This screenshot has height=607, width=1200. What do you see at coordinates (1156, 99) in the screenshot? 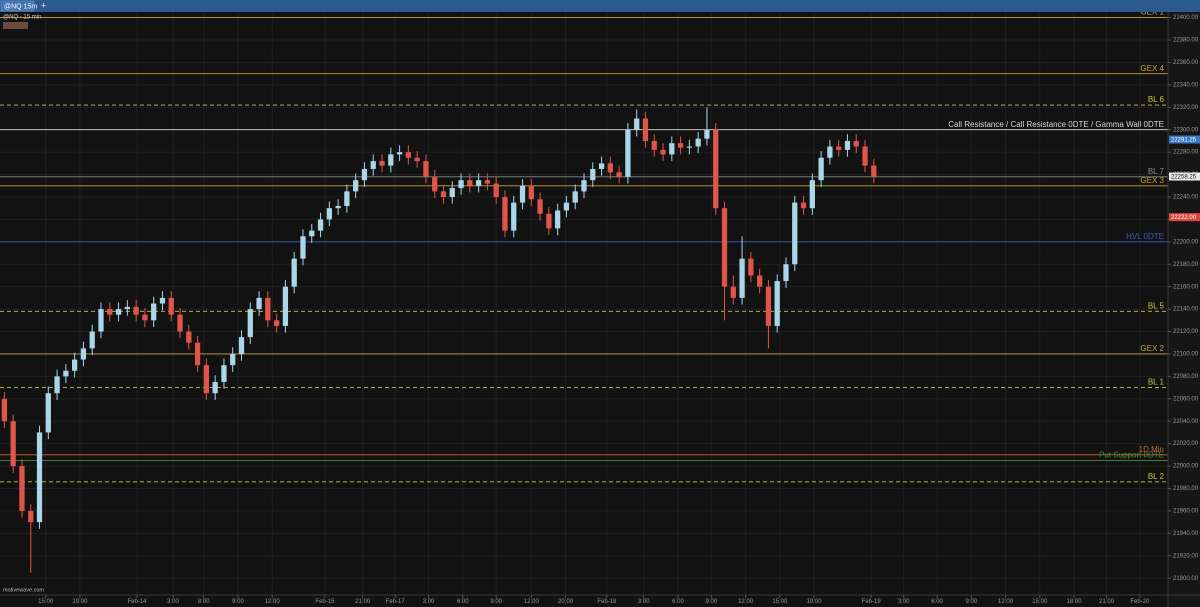
I see `level-label: BL 6` at bounding box center [1156, 99].